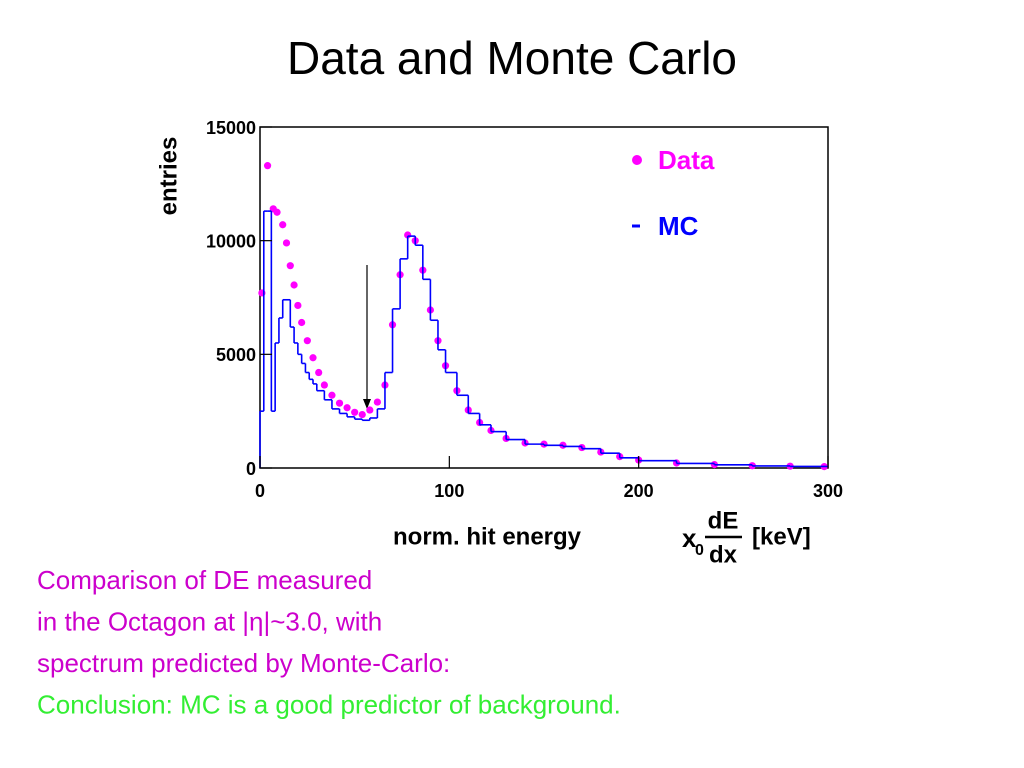  I want to click on x-tick-label: 100, so click(449, 491).